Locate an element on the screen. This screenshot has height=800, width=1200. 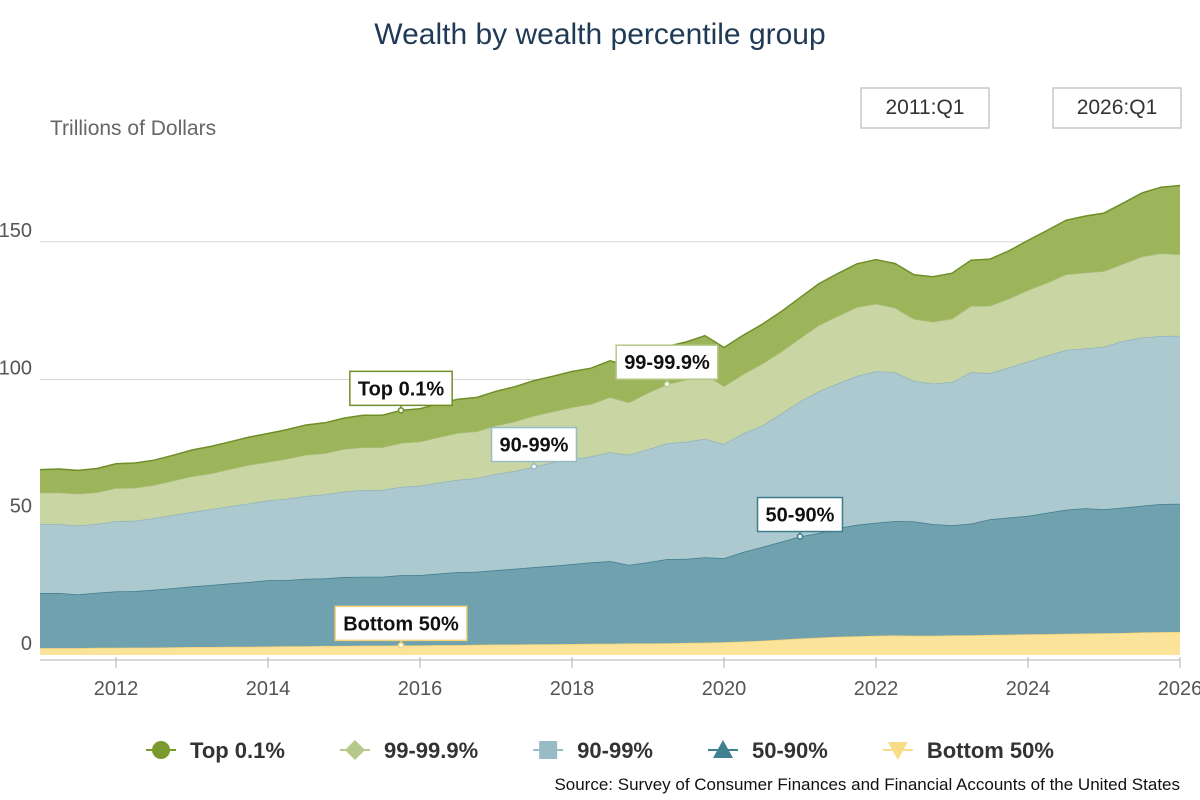
legend-item-90-99: 90-99% is located at coordinates (593, 750).